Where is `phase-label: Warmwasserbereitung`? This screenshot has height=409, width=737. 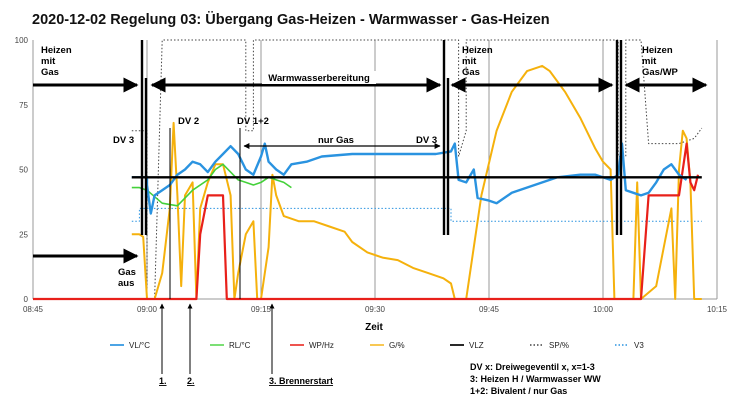
phase-label: Warmwasserbereitung is located at coordinates (319, 78).